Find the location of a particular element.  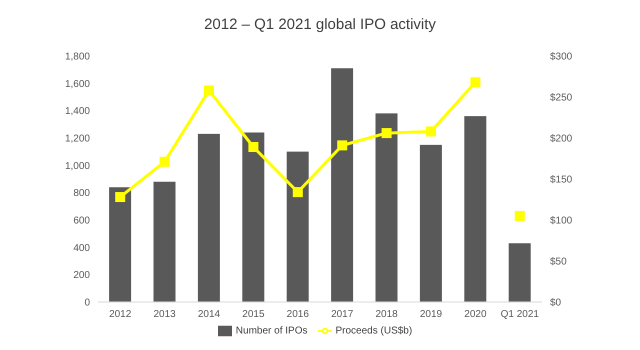

x-tick-label: 2016 is located at coordinates (298, 314).